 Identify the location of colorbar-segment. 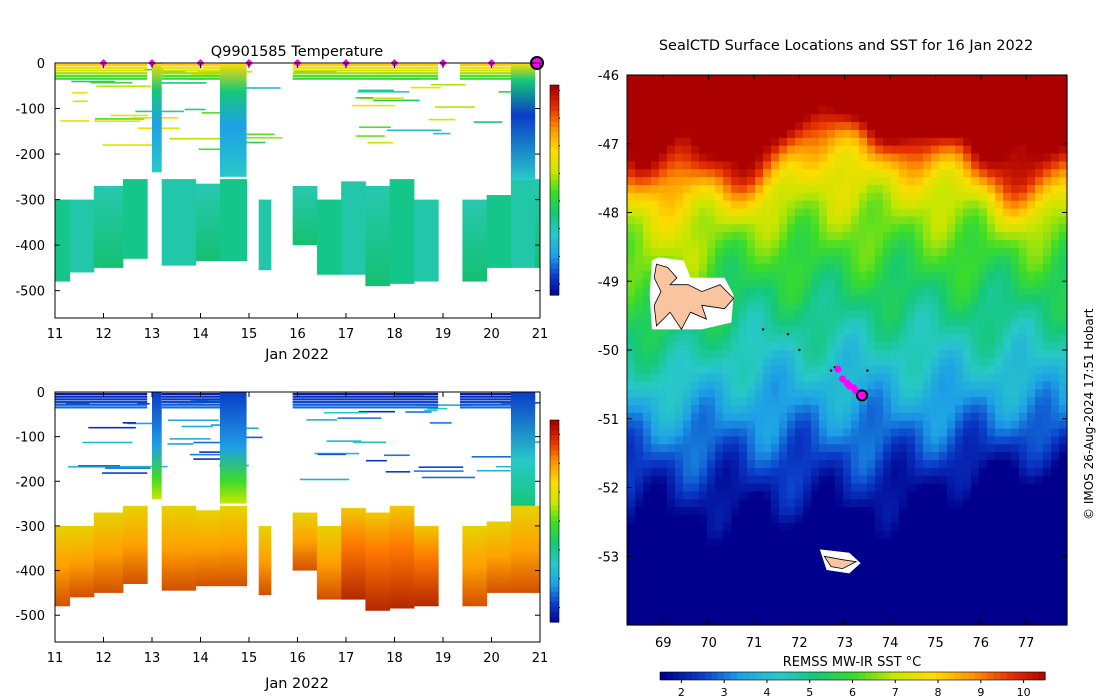
(554, 529).